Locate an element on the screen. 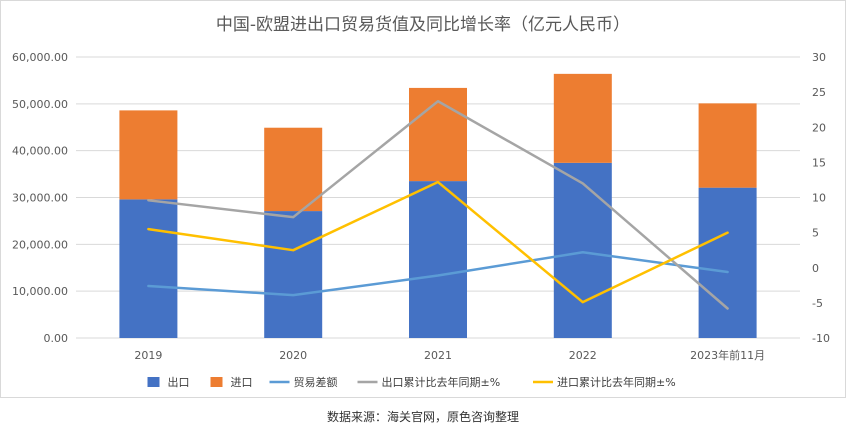  trade-balance-line is located at coordinates (438, 274).